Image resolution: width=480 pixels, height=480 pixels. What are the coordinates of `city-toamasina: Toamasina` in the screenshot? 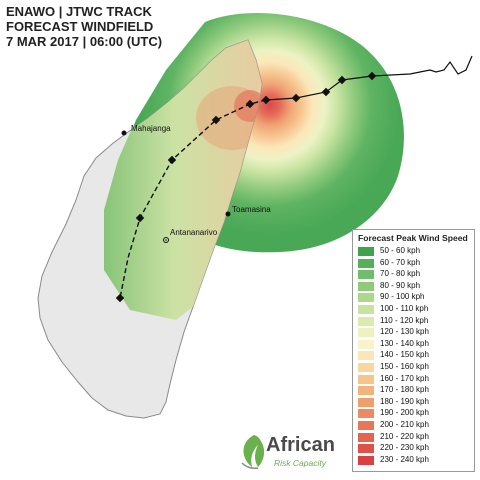 It's located at (248, 211).